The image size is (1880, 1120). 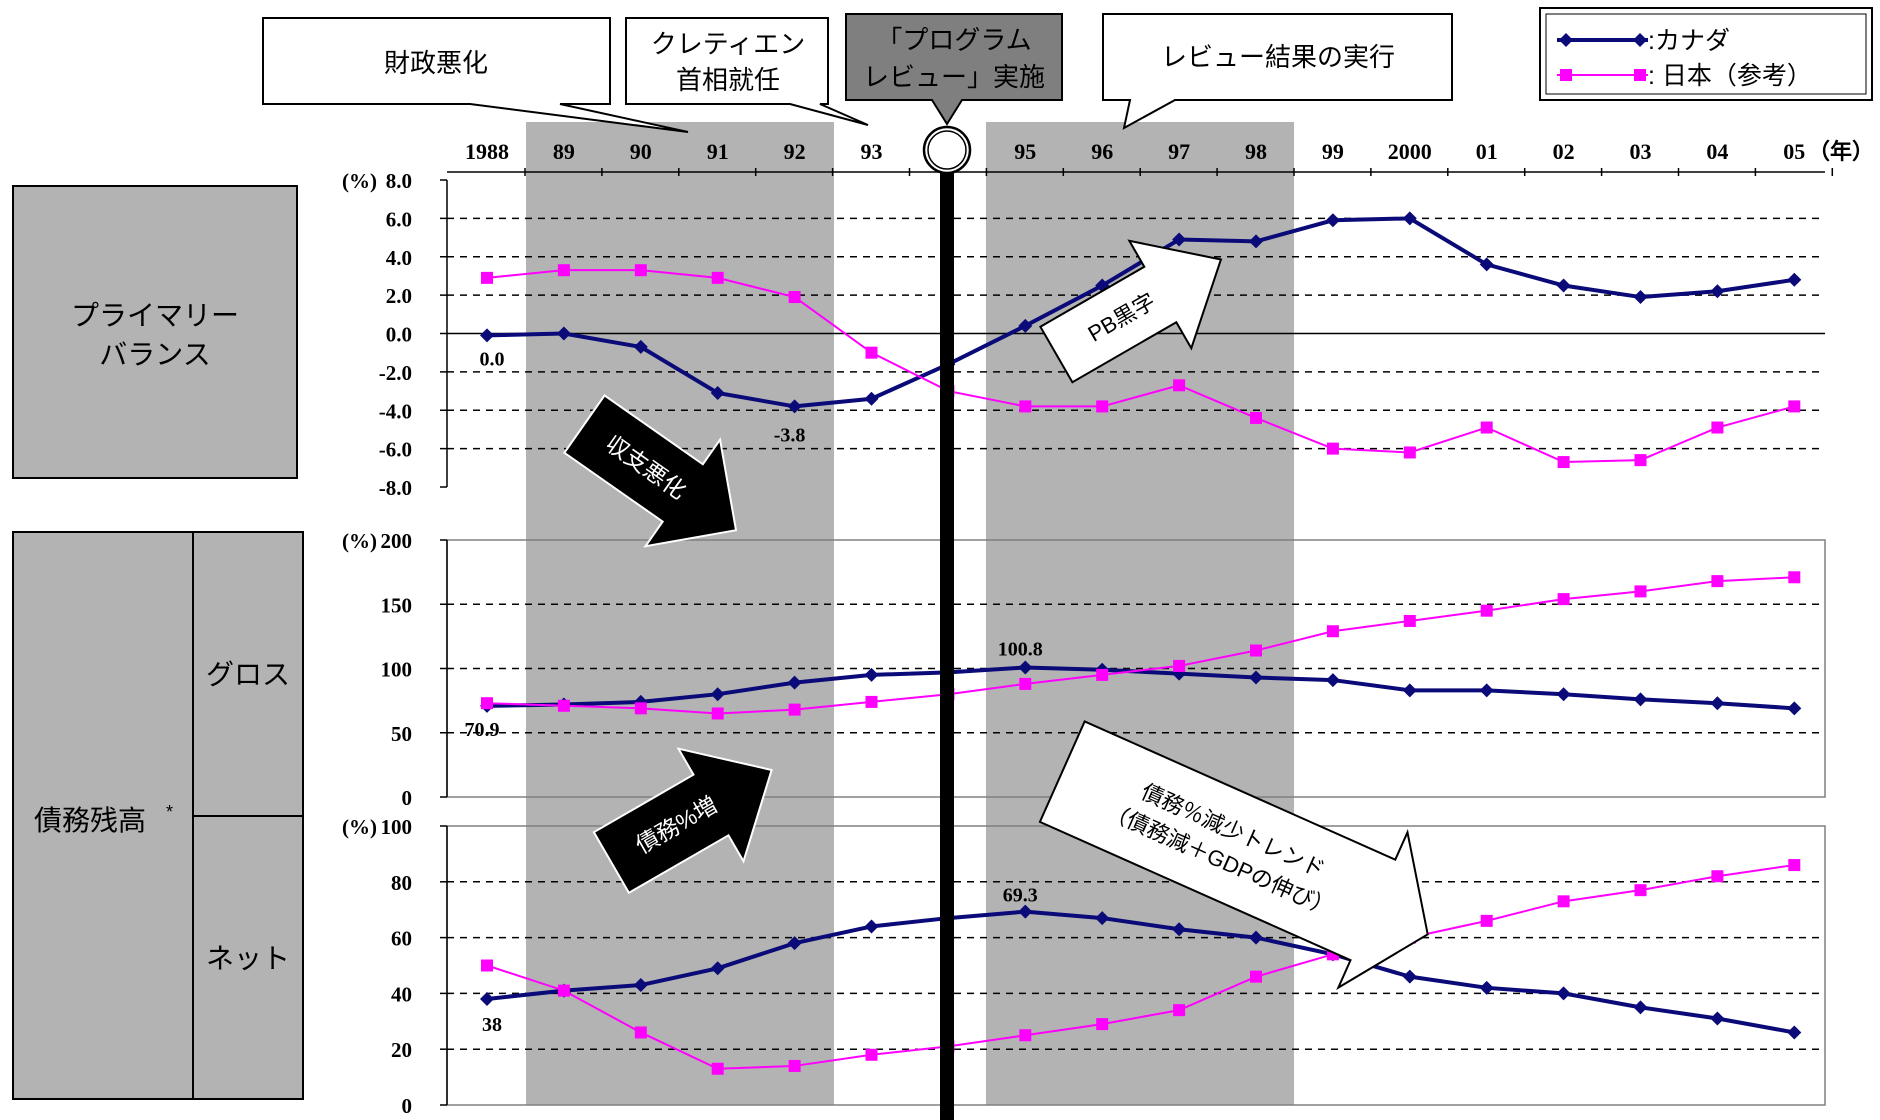 I want to click on legend: :カナダ : 日本（参考）, so click(x=1706, y=54).